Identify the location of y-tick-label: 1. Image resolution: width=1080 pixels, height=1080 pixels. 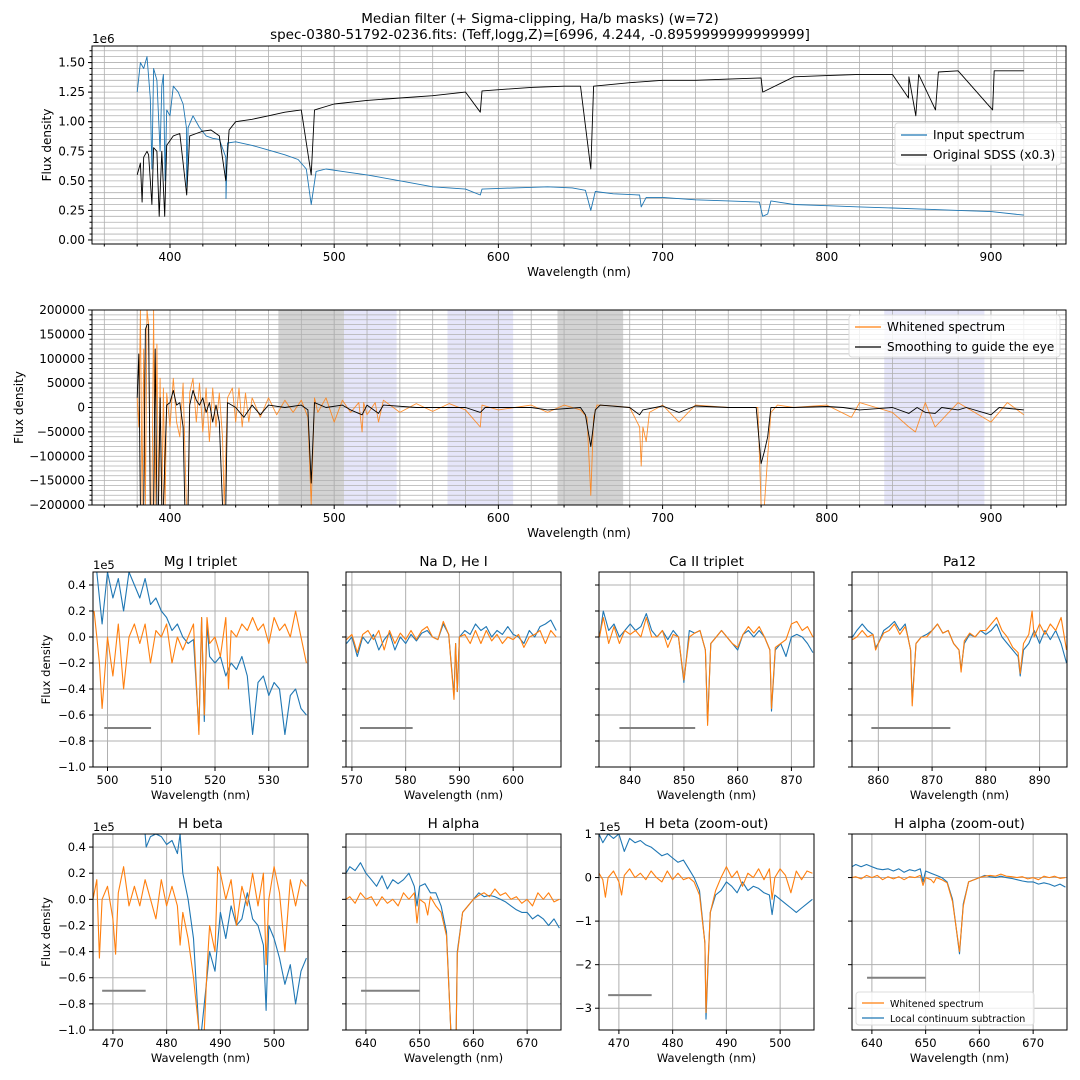
(588, 834).